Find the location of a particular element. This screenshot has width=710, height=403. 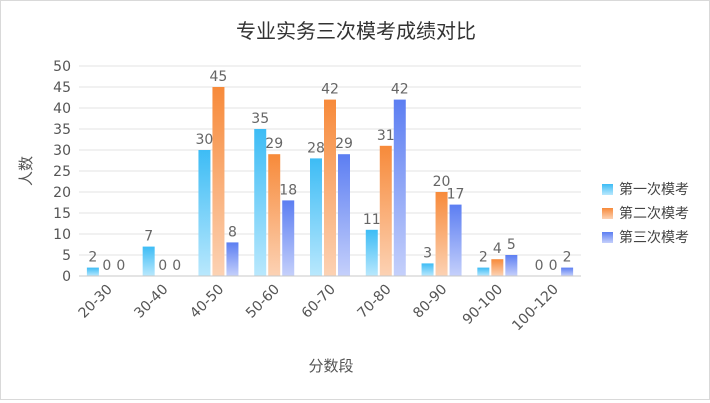

data-label: 18 is located at coordinates (288, 190).